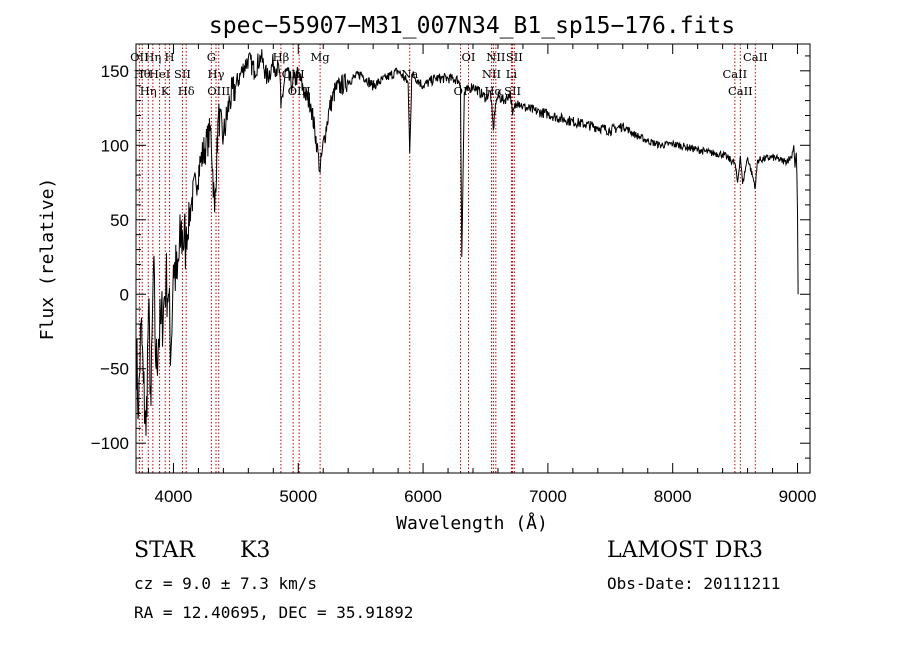 The image size is (900, 649). What do you see at coordinates (255, 550) in the screenshot?
I see `object-subclass: K3` at bounding box center [255, 550].